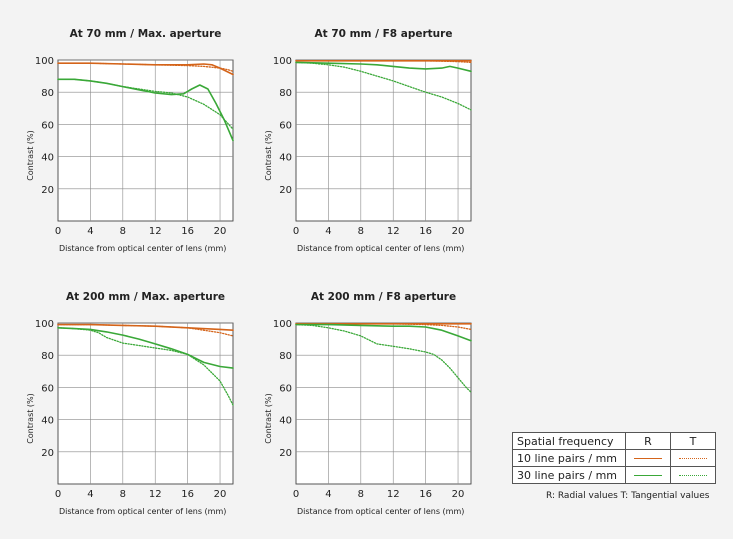 This screenshot has height=539, width=733. I want to click on legend-row-30: 30 line pairs / mm, so click(614, 475).